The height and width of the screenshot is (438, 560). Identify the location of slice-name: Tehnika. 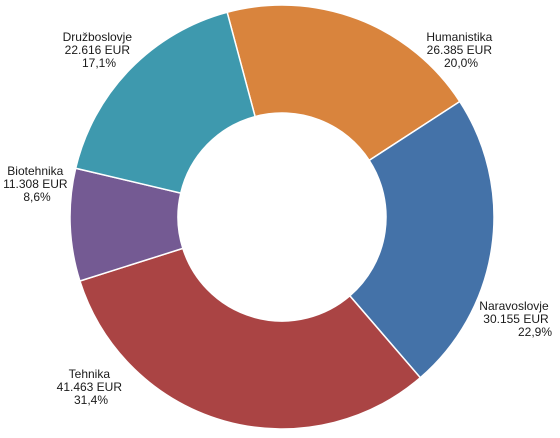
(90, 374).